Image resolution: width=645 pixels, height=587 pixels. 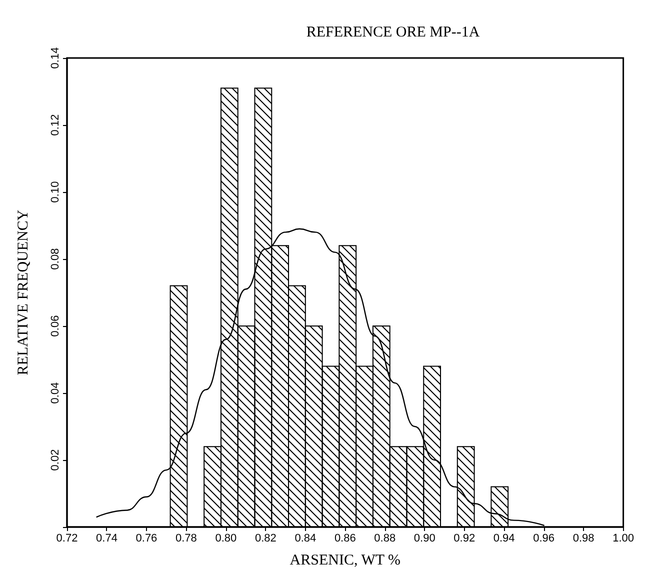 What do you see at coordinates (107, 538) in the screenshot?
I see `x-tick-label: 0.74` at bounding box center [107, 538].